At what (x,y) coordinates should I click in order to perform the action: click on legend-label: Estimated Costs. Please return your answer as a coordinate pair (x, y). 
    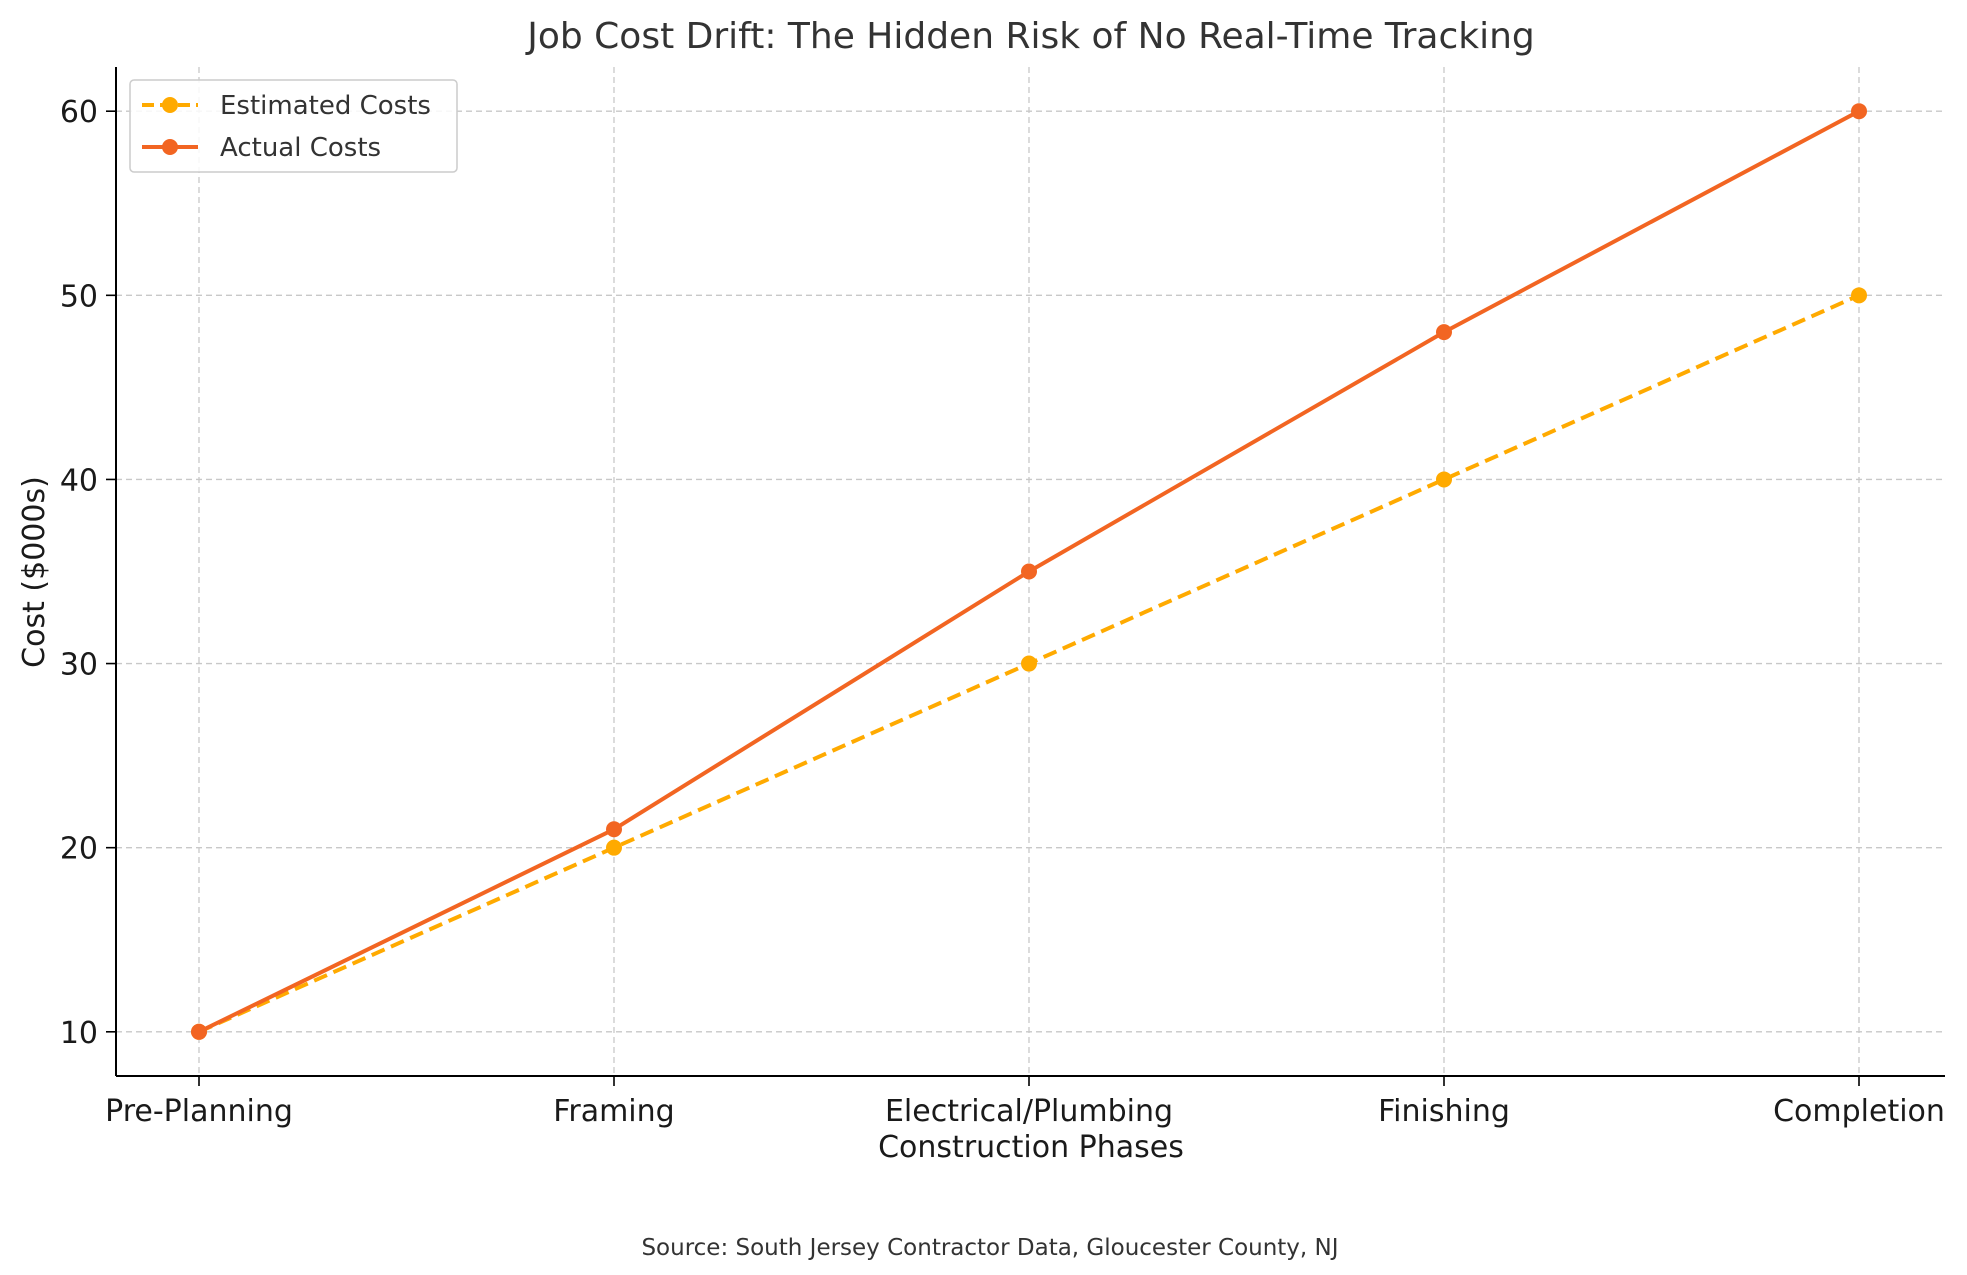
    Looking at the image, I should click on (325, 106).